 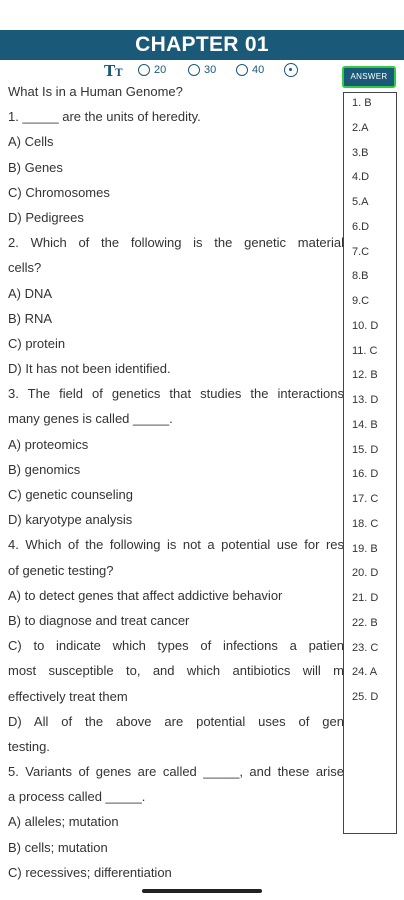 What do you see at coordinates (90, 872) in the screenshot?
I see `content-line: C) recessives; differentiation` at bounding box center [90, 872].